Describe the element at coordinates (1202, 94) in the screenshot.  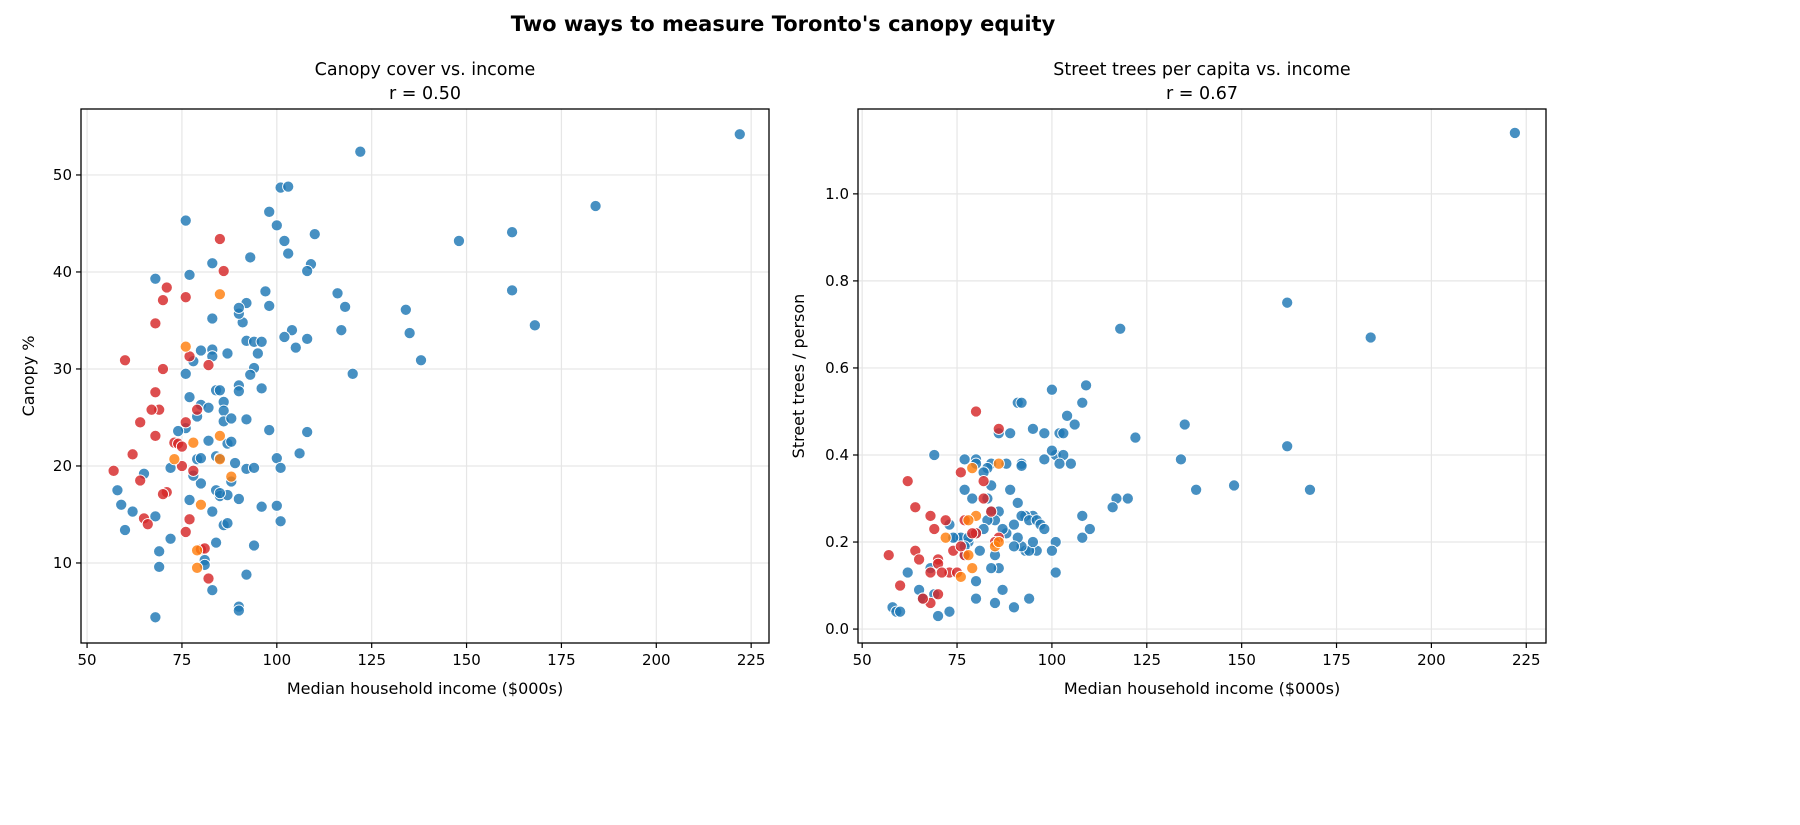
I see `right-chart-subtitle: r = 0.67` at that location.